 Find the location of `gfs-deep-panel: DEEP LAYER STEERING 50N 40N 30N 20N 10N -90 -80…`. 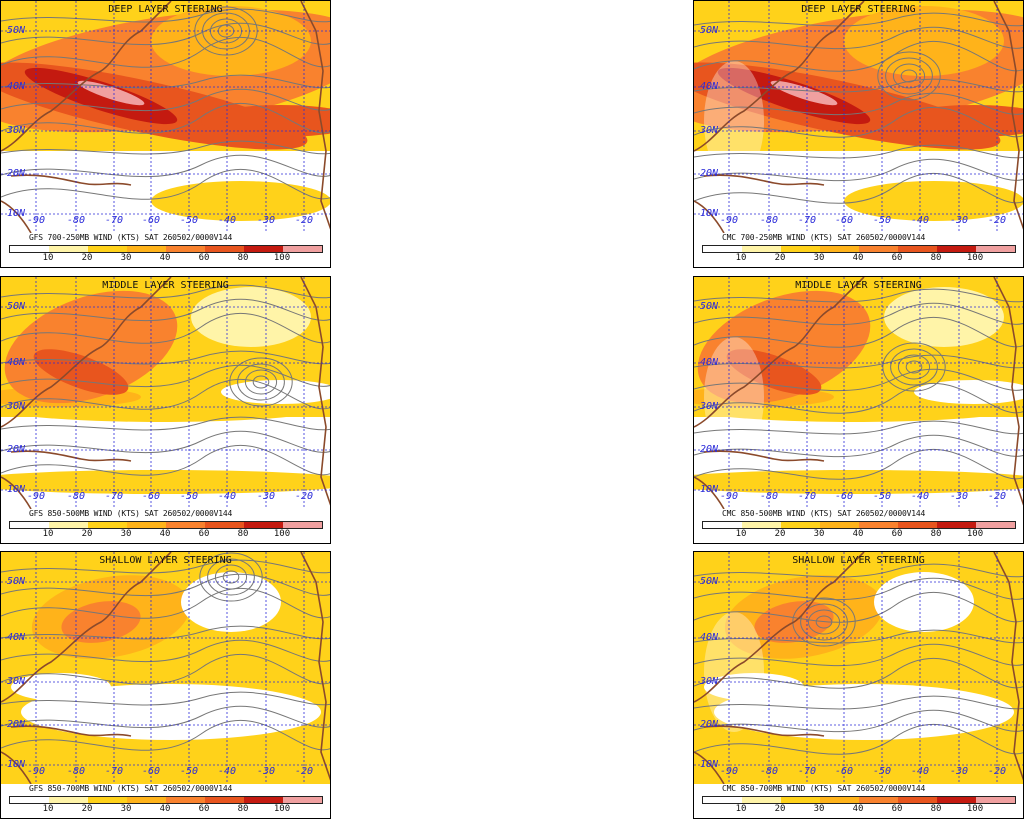

gfs-deep-panel: DEEP LAYER STEERING 50N 40N 30N 20N 10N -90 -80… is located at coordinates (165, 134).